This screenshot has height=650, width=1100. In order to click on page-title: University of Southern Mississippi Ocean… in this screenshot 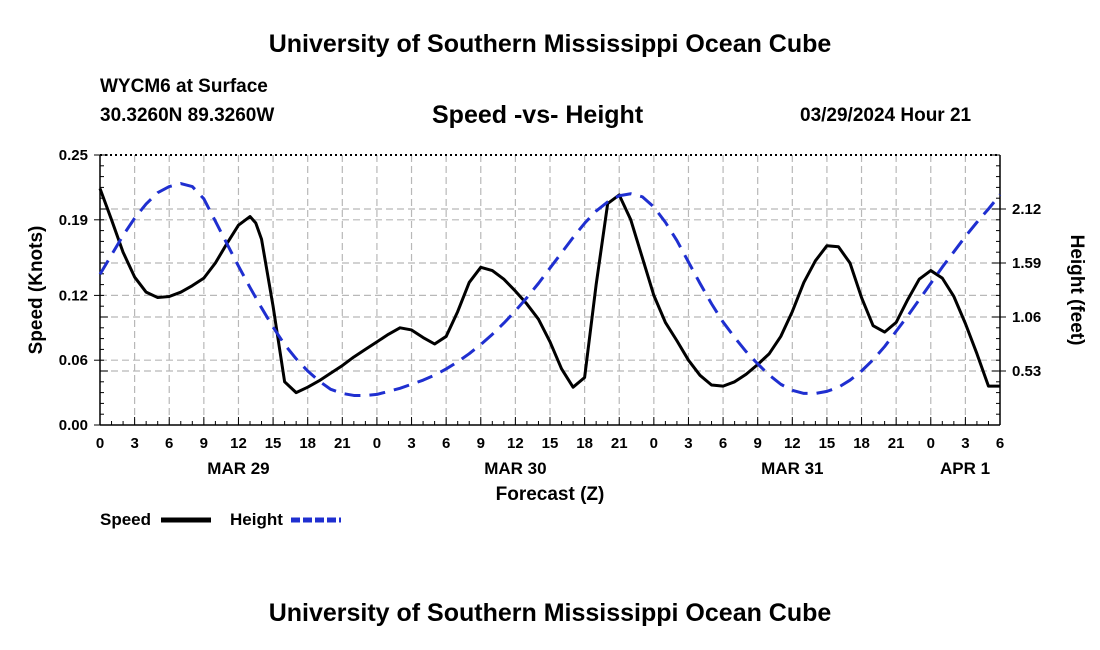, I will do `click(550, 44)`.